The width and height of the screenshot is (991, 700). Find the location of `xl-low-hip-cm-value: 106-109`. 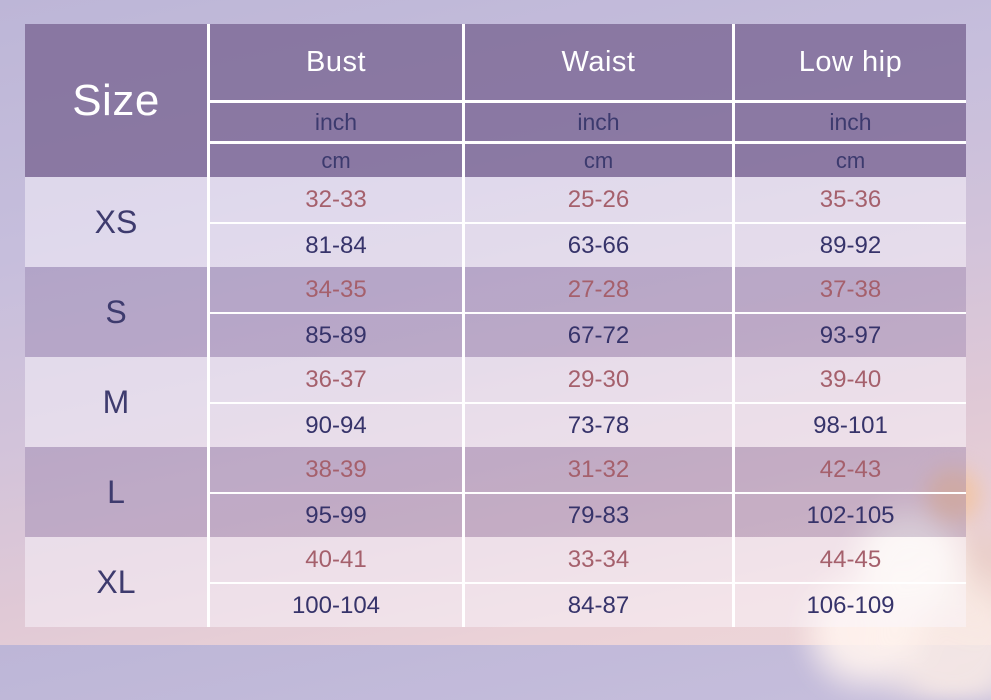

xl-low-hip-cm-value: 106-109 is located at coordinates (850, 604).